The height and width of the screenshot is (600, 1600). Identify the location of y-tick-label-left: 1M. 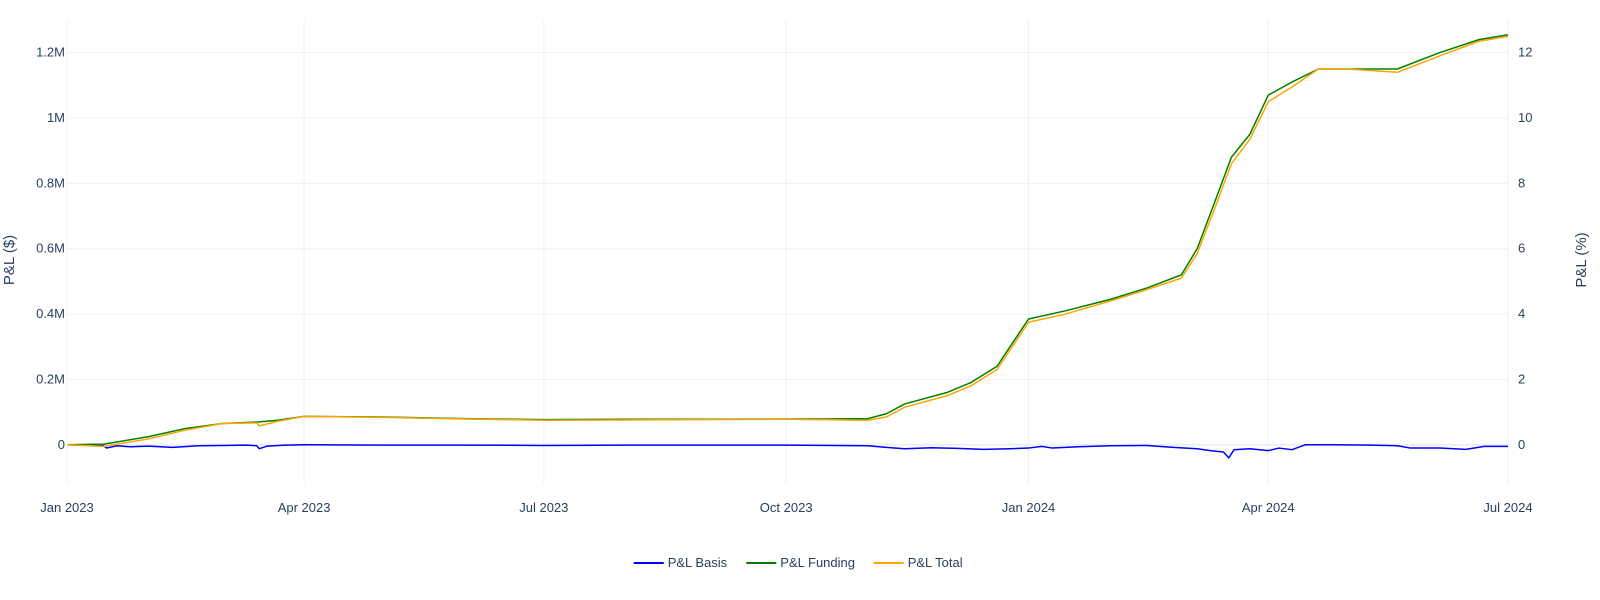
(56, 117).